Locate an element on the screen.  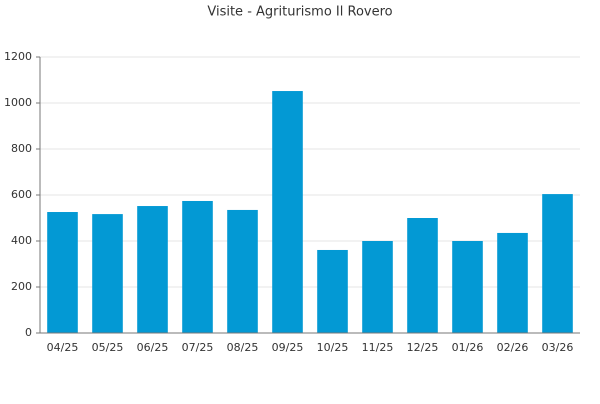
chart-title: Visite - Agriturismo Il Rovero is located at coordinates (299, 12).